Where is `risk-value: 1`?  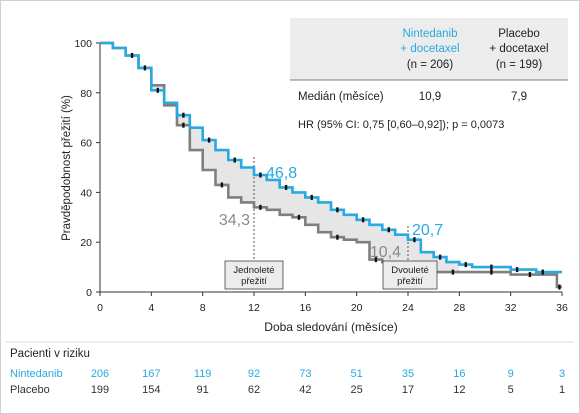
risk-value: 1 is located at coordinates (562, 390).